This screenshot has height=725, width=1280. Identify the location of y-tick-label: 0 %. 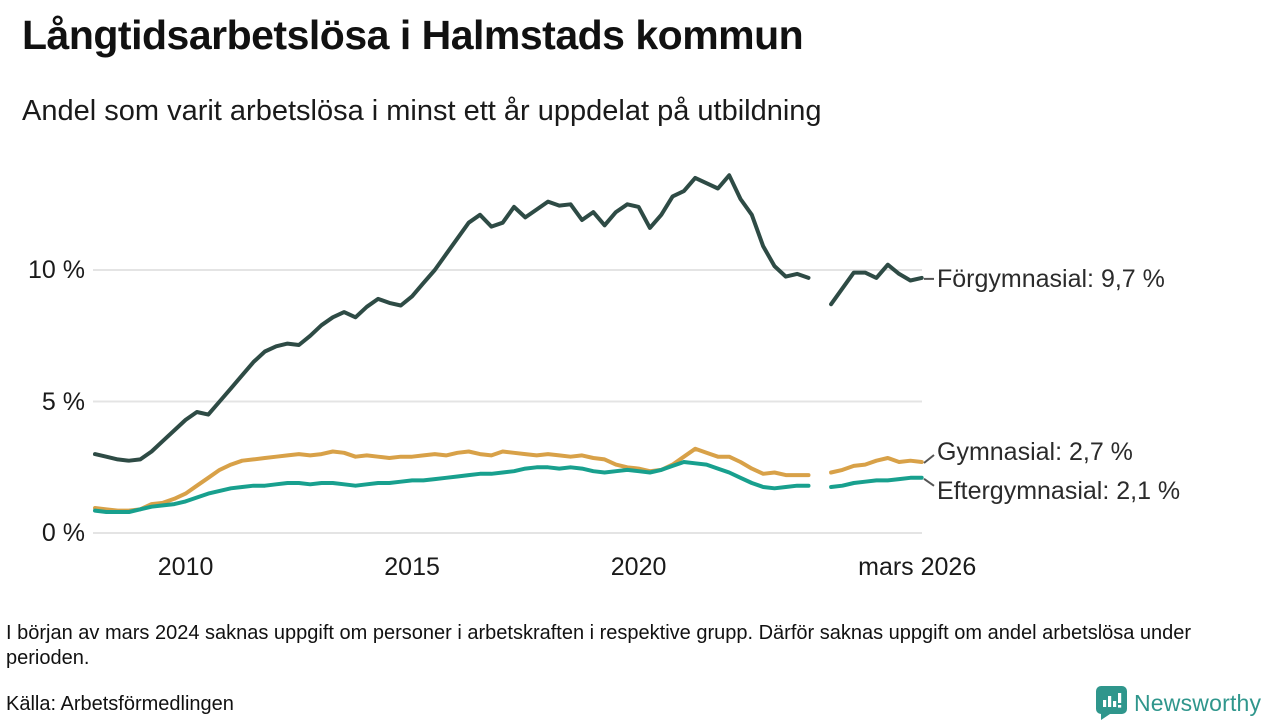
(63, 533).